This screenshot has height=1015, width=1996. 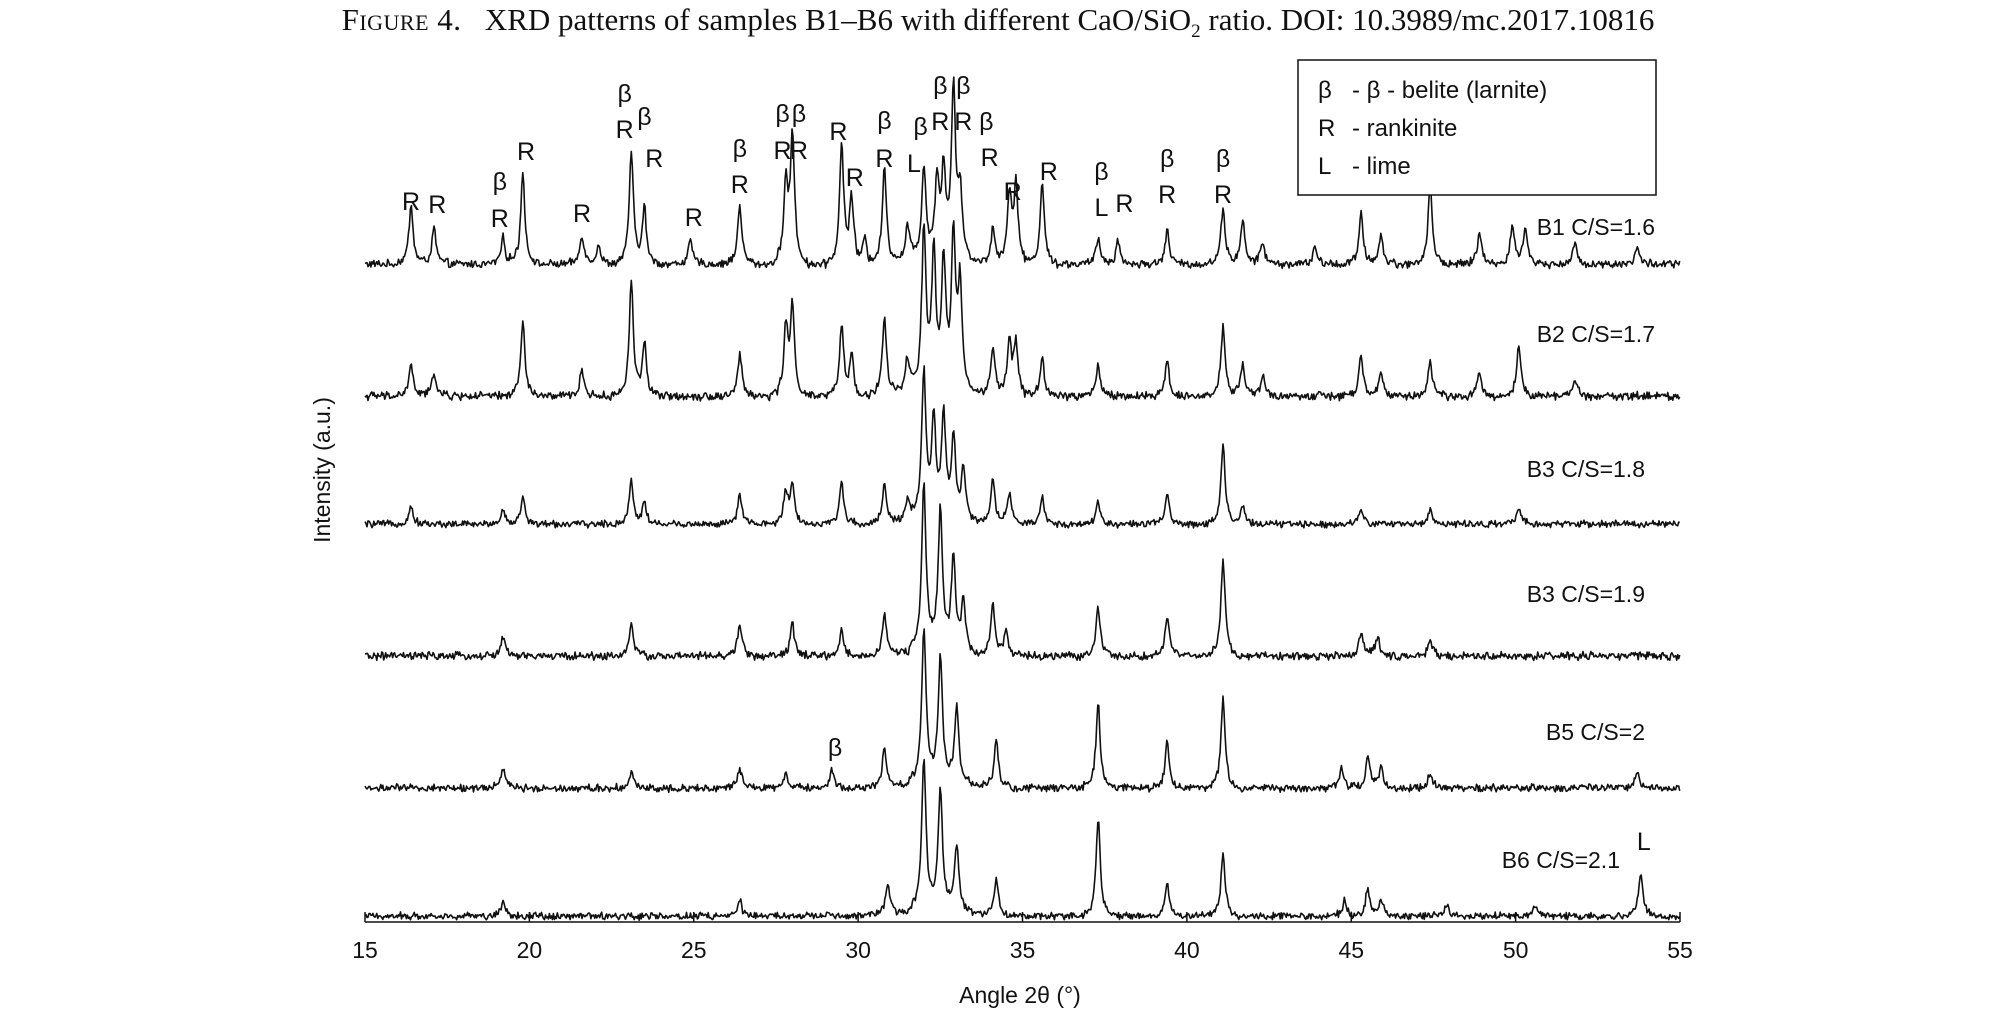 What do you see at coordinates (1561, 860) in the screenshot?
I see `series-label: B6 C/S=2.1` at bounding box center [1561, 860].